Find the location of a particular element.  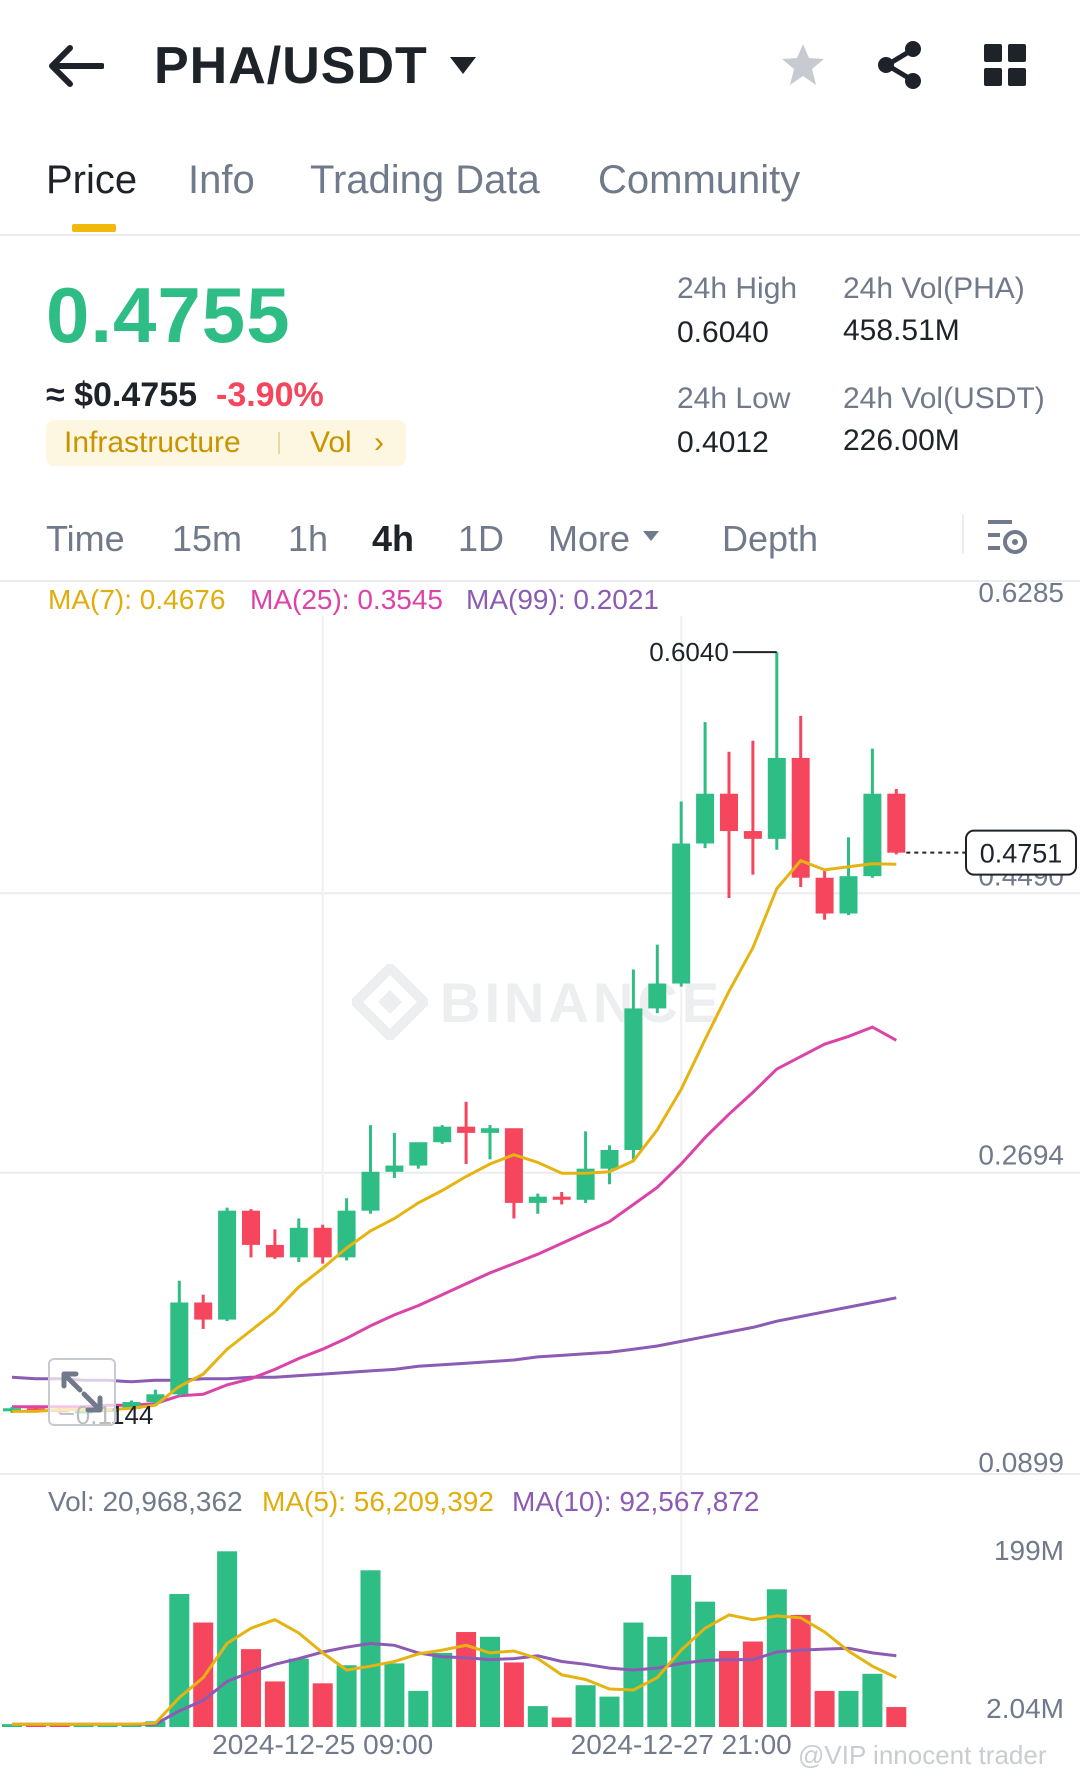

vol-ma10-line is located at coordinates (454, 1683).